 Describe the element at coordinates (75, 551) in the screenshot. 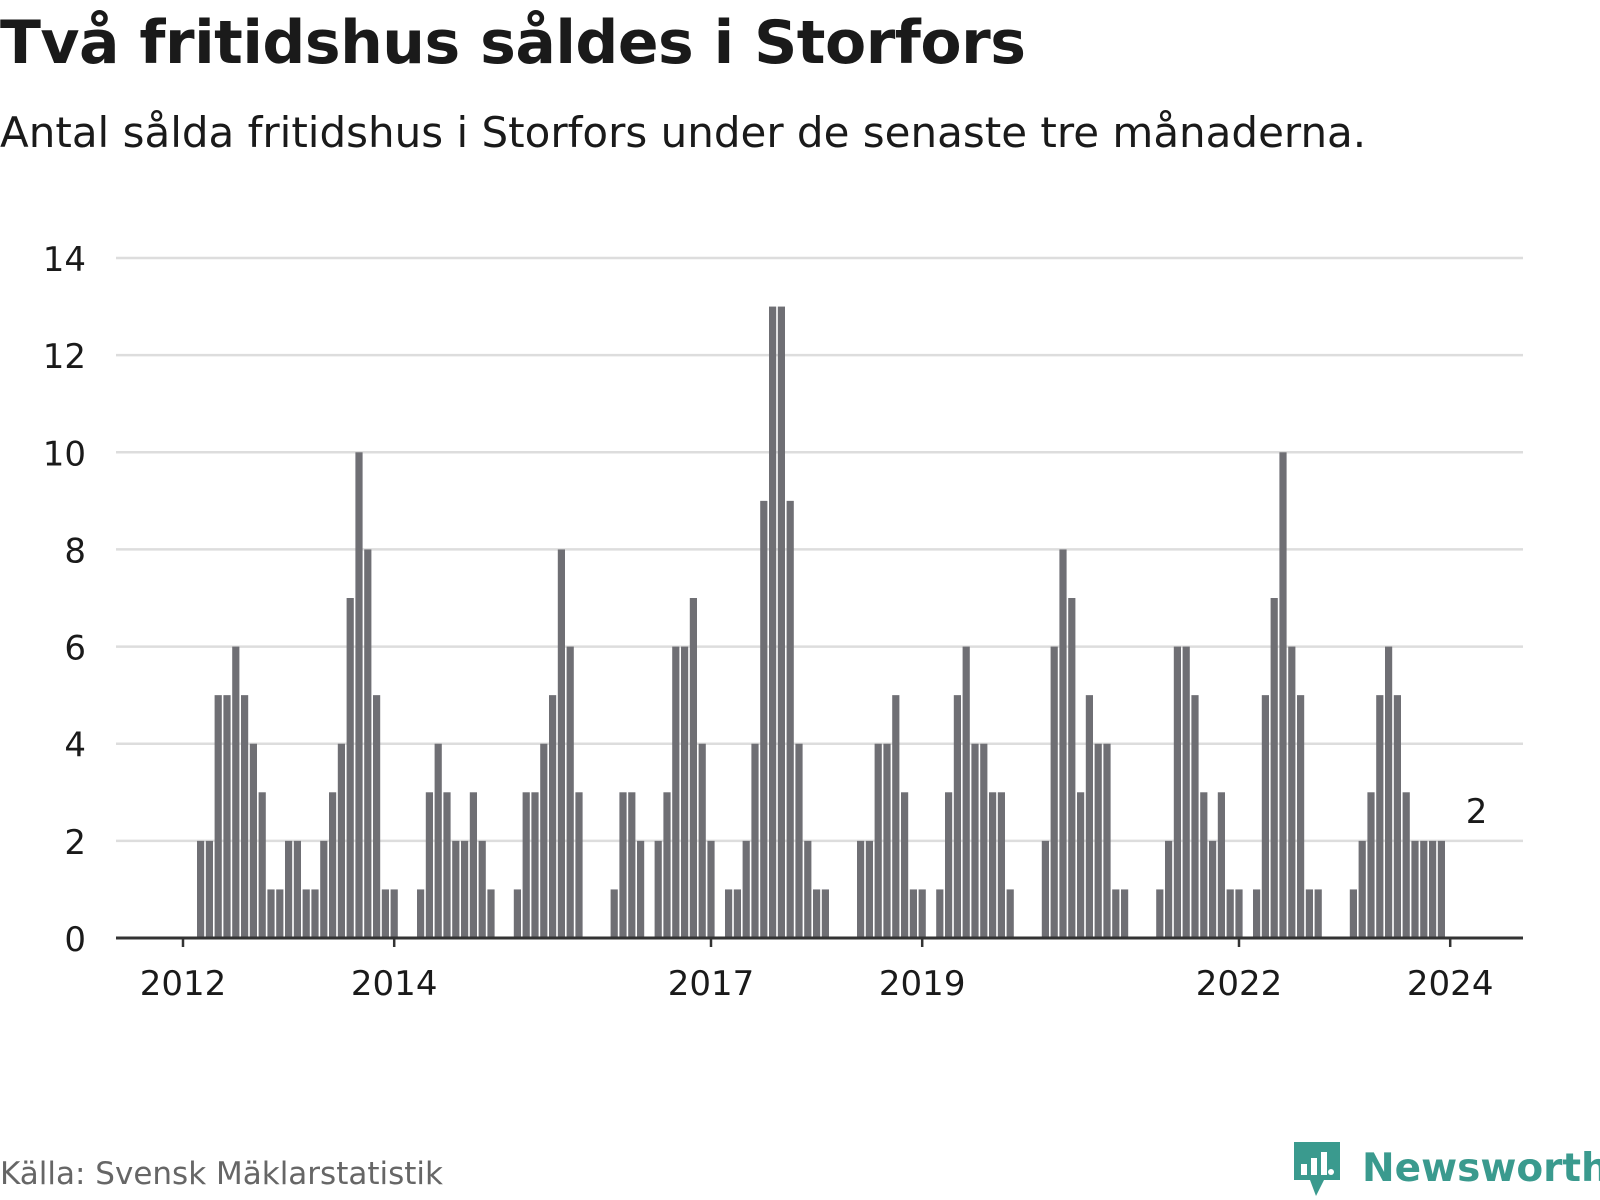

I see `y-tick-label: 8` at that location.